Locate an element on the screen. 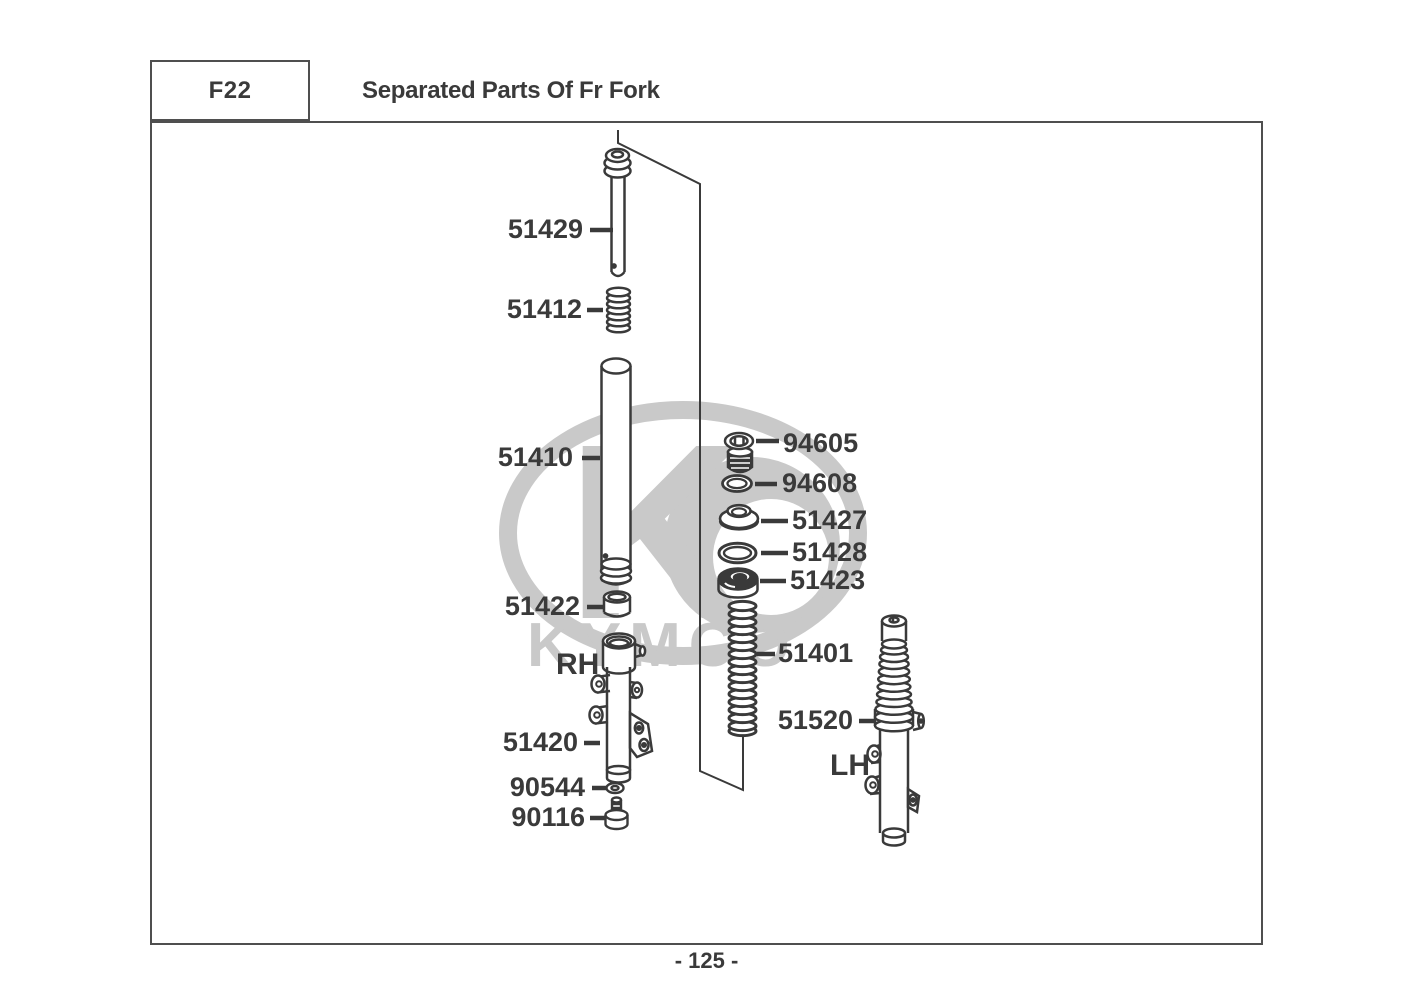 This screenshot has width=1415, height=1000. marker-rh: RH is located at coordinates (578, 664).